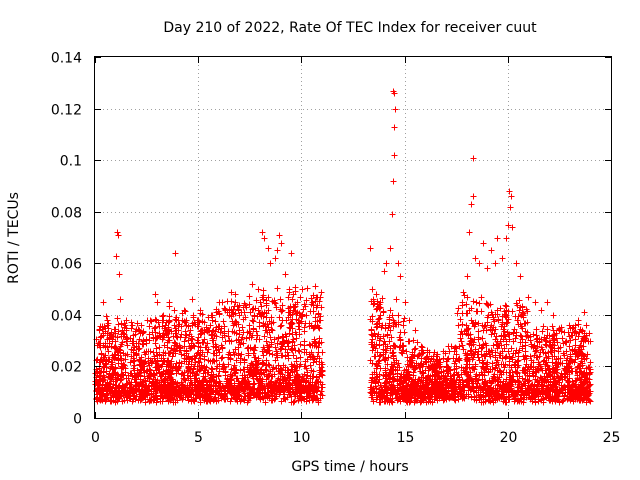  What do you see at coordinates (14, 238) in the screenshot?
I see `y-axis-label: ROTI / TECUs` at bounding box center [14, 238].